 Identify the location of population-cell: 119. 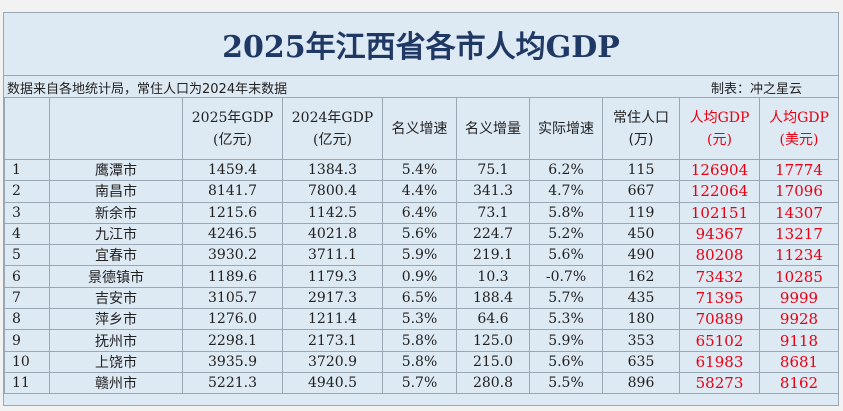
(641, 212).